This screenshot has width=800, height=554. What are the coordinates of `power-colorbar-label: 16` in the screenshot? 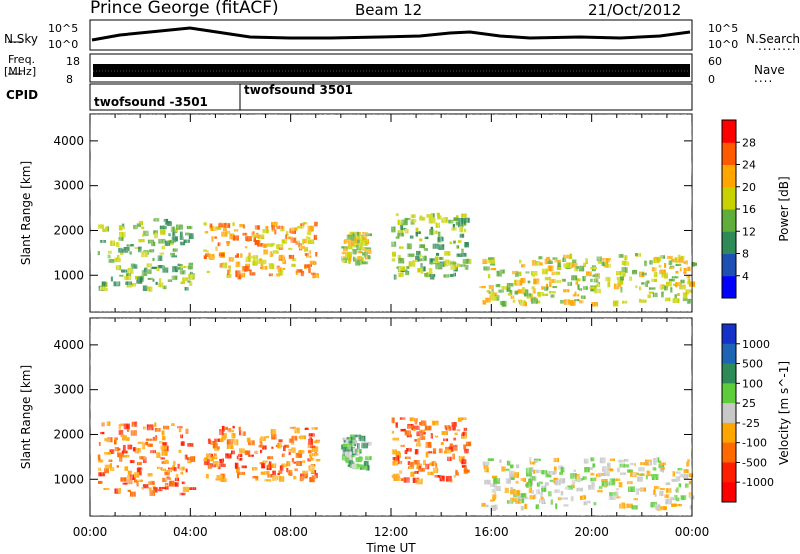 It's located at (749, 209).